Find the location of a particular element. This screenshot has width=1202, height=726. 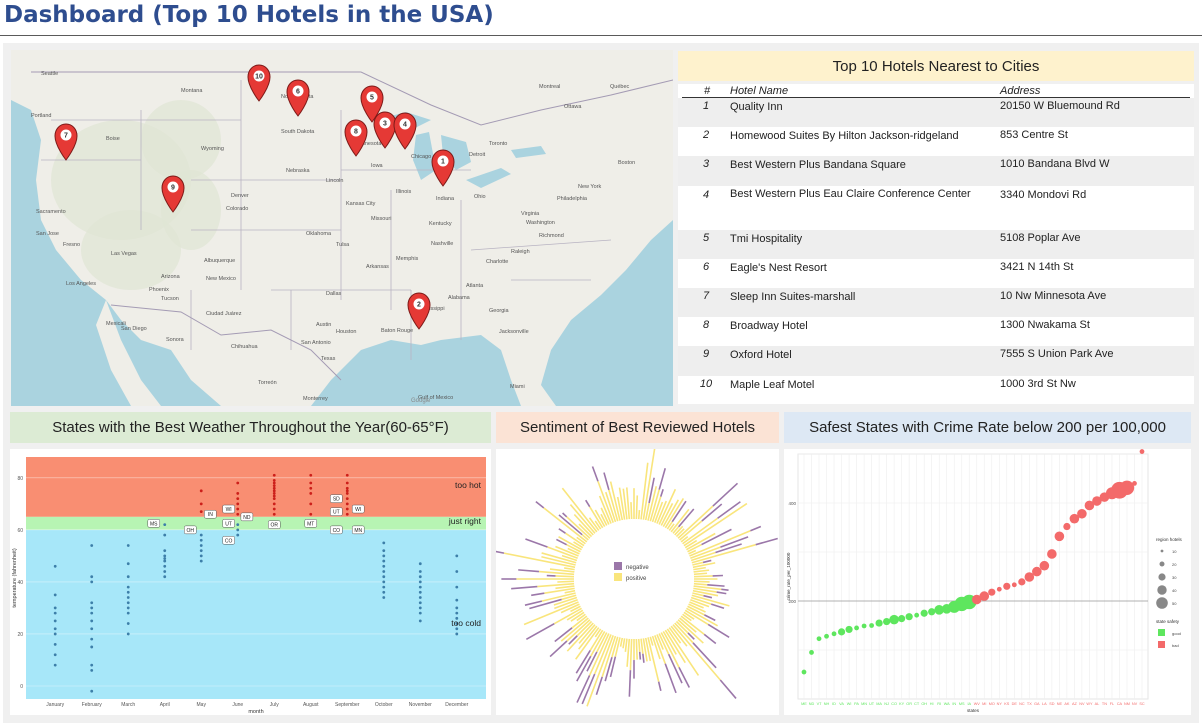

x-tick-label: MO is located at coordinates (992, 704).